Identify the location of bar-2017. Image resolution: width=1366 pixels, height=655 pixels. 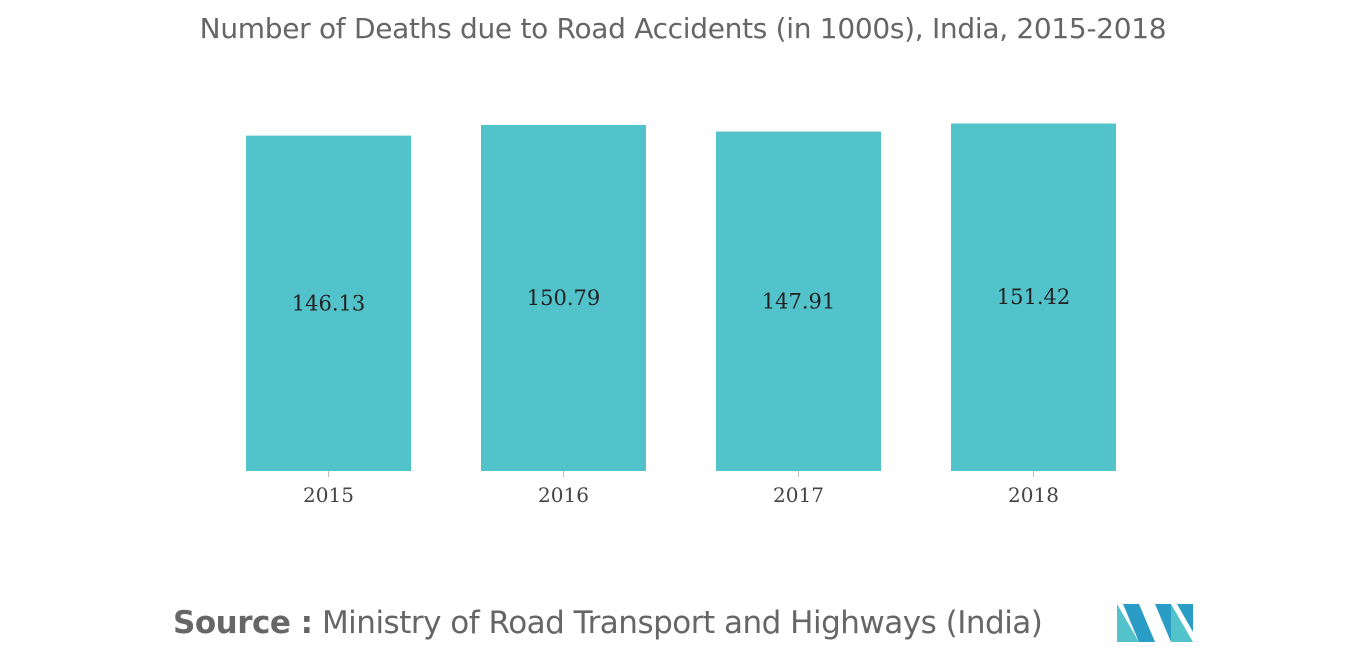
(798, 301).